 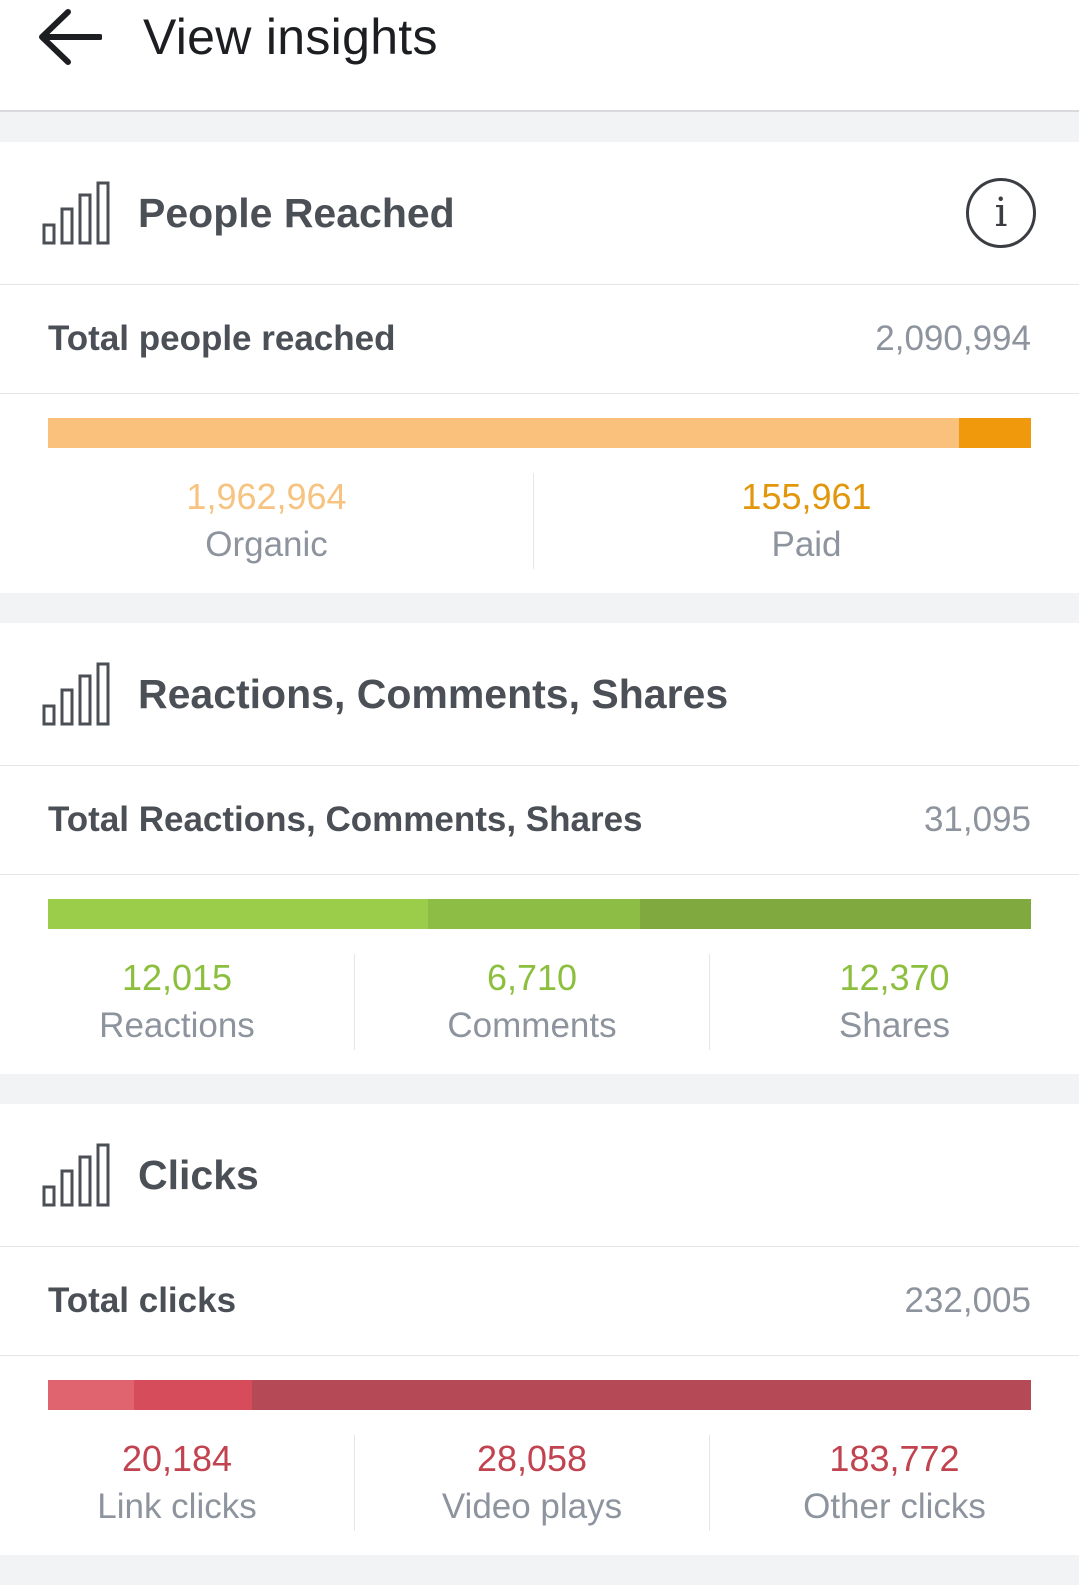 I want to click on stat-label: Shares, so click(x=894, y=1025).